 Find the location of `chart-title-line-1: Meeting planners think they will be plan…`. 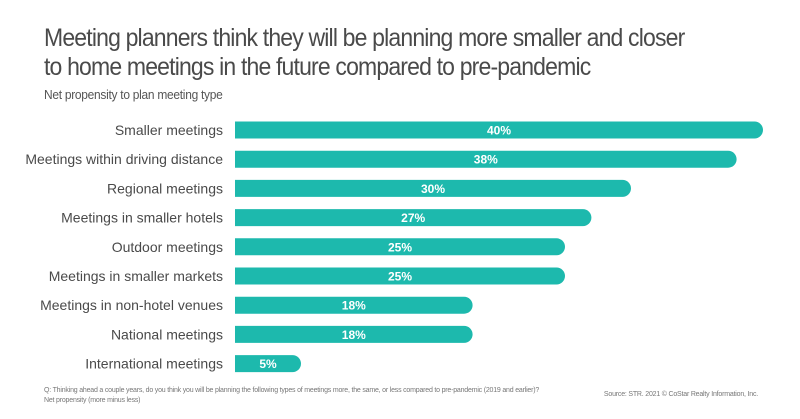

chart-title-line-1: Meeting planners think they will be plan… is located at coordinates (364, 38).